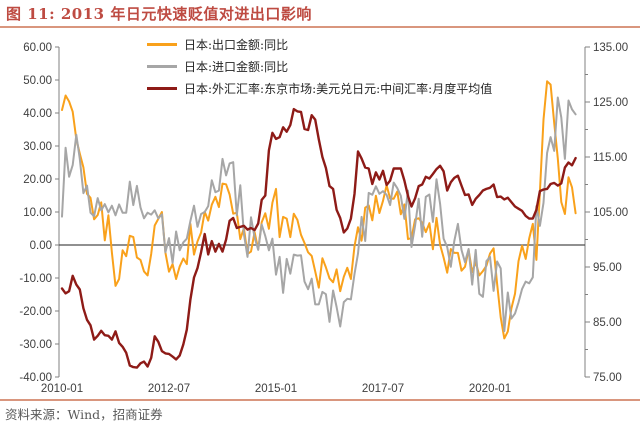 The image size is (640, 425). I want to click on y-axis-right-label: 95.00, so click(607, 268).